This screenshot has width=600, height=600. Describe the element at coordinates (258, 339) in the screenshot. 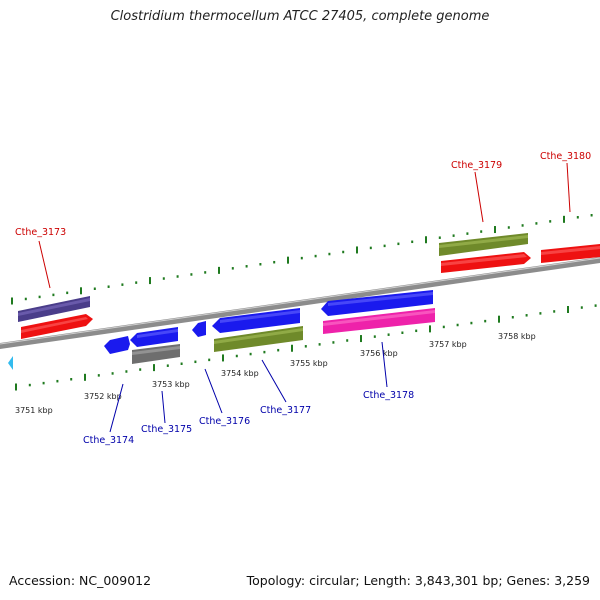

I see `feature-cthe-3177-b` at that location.